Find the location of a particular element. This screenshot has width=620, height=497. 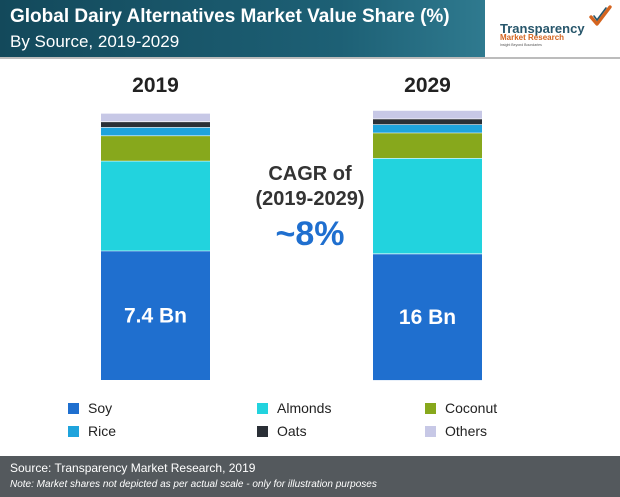

bar-segment-oats-2029 is located at coordinates (427, 121).